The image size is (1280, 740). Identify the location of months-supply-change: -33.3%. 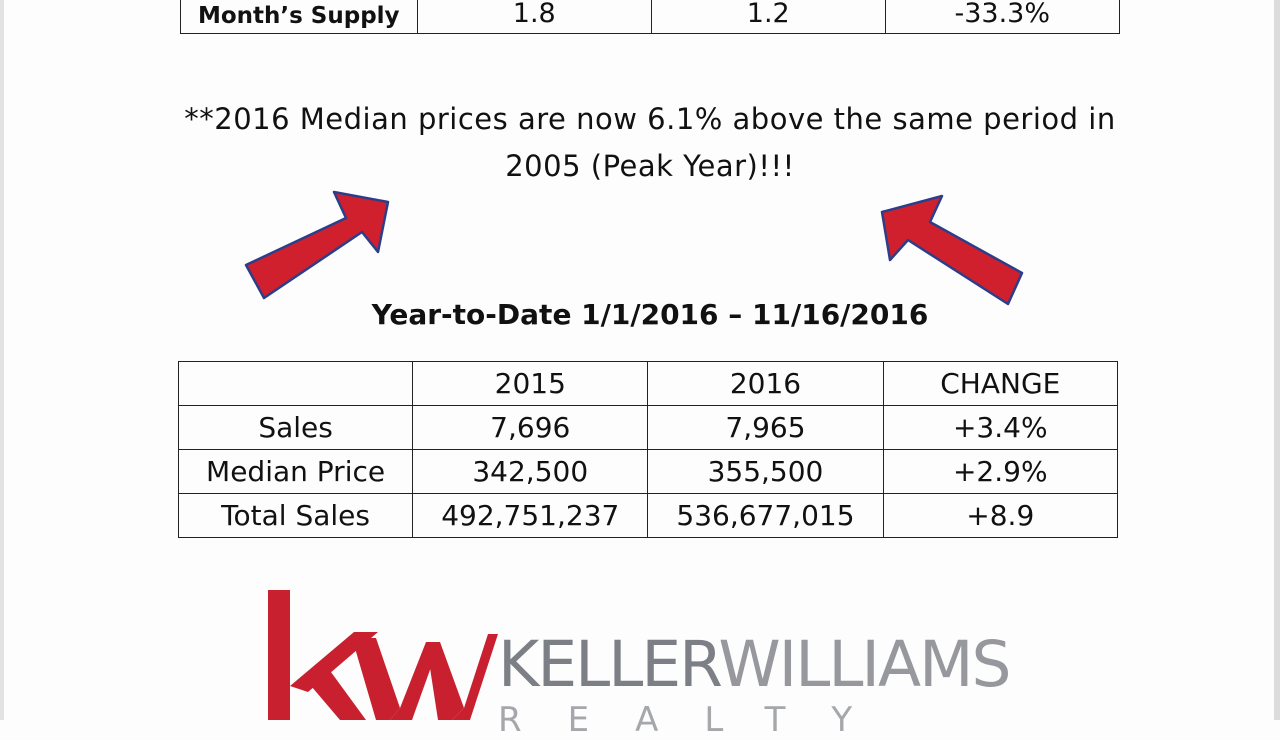
(1002, 14).